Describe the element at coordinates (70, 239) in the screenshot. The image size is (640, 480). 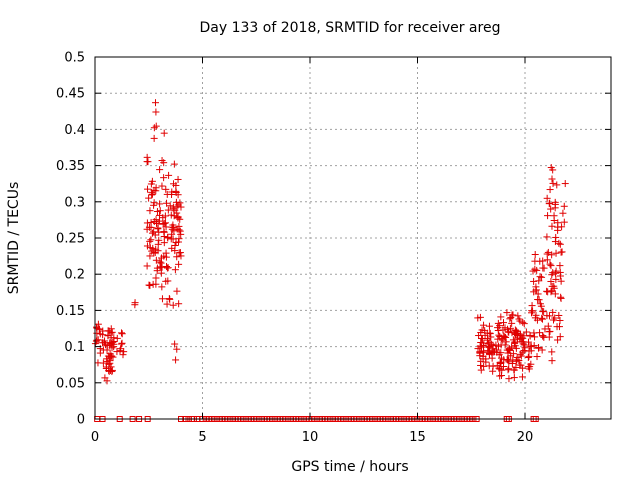
I see `y-tick-labels: 0 0.05 0.1 0.15 0.2 0.25 0.3 0.35 0.4 0.45 0.5` at that location.